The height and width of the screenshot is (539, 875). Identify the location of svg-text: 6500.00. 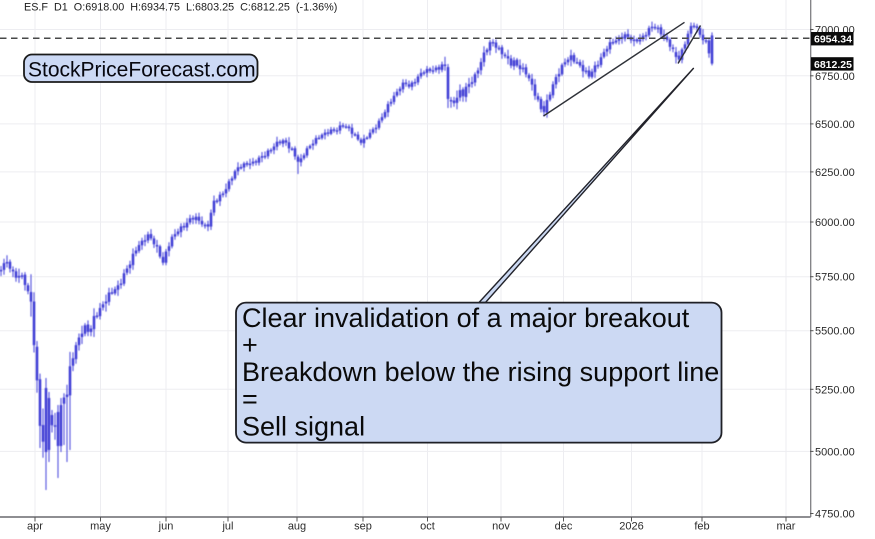
(835, 125).